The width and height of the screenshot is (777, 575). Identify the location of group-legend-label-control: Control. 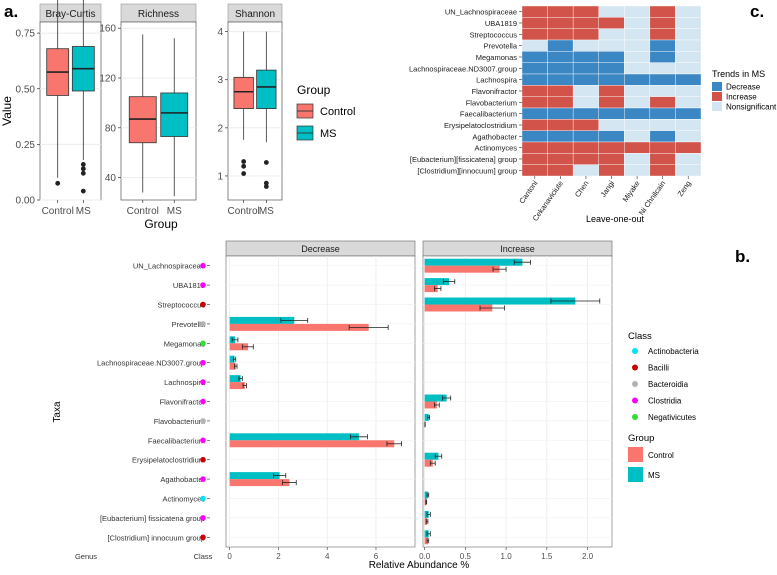
(661, 455).